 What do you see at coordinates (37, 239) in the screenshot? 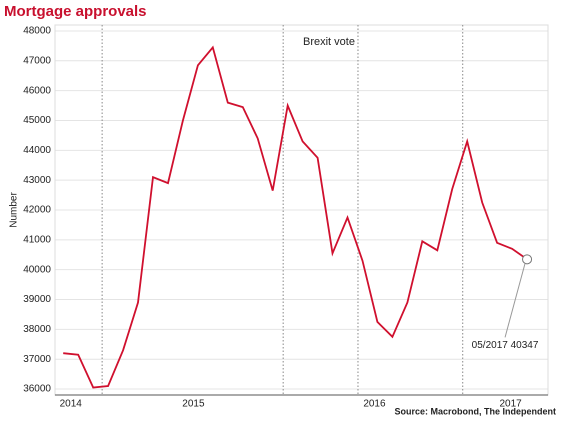
I see `y-tick-label: 41000` at bounding box center [37, 239].